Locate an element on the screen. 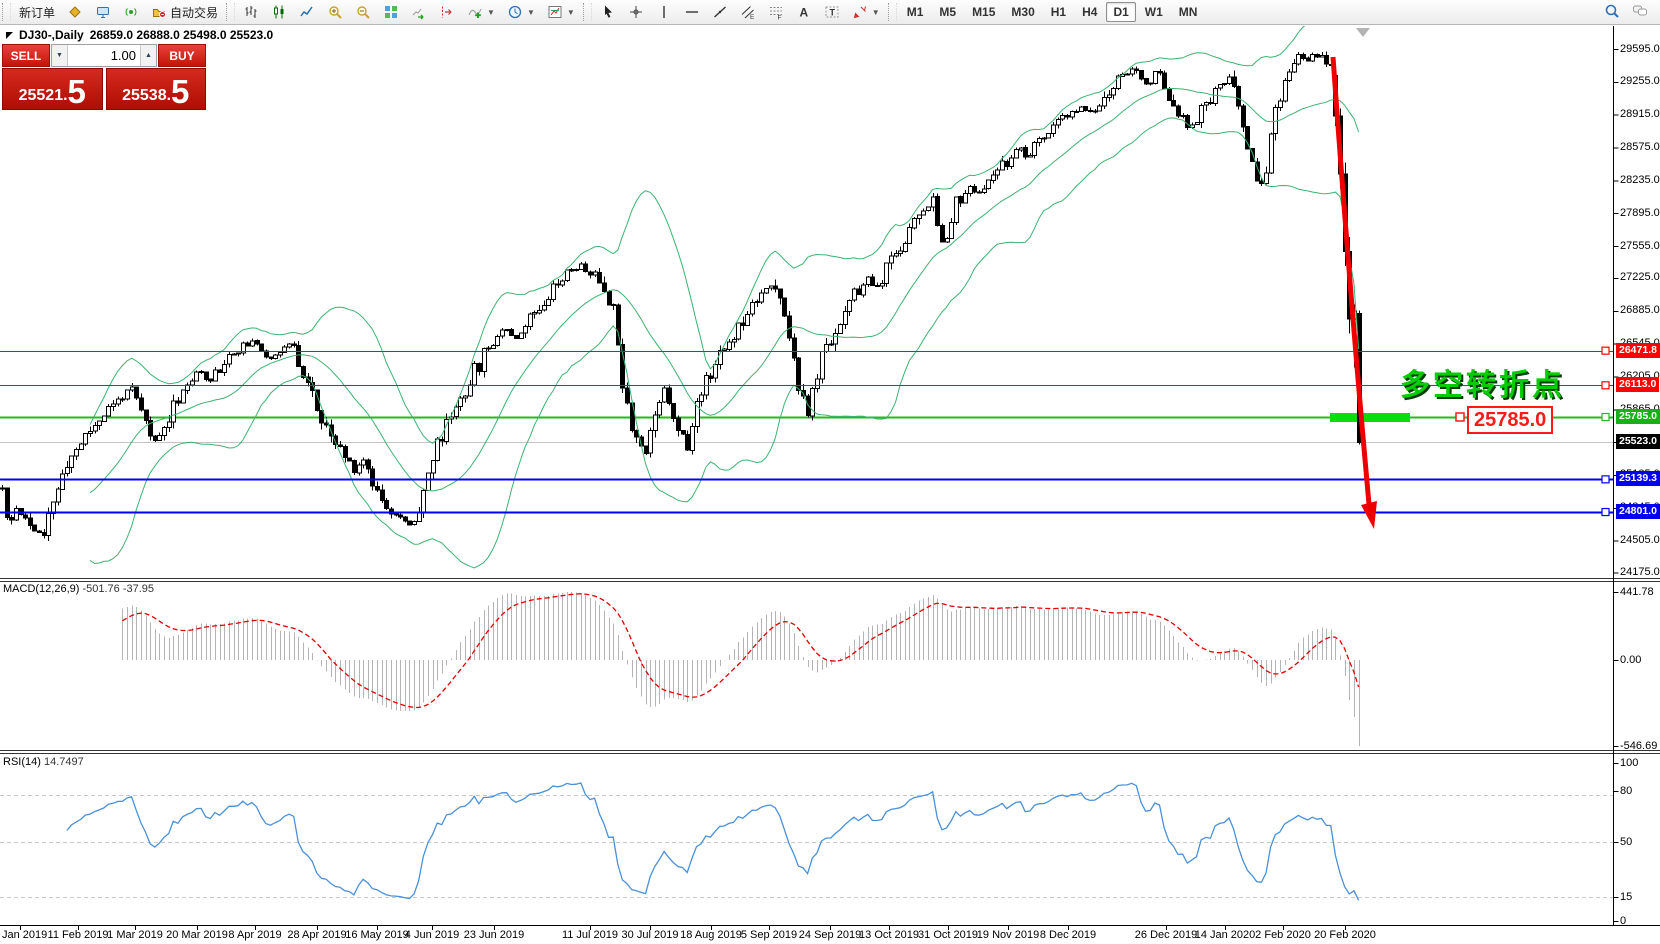  date-axis-label: 23 Jun 2019 is located at coordinates (494, 935).